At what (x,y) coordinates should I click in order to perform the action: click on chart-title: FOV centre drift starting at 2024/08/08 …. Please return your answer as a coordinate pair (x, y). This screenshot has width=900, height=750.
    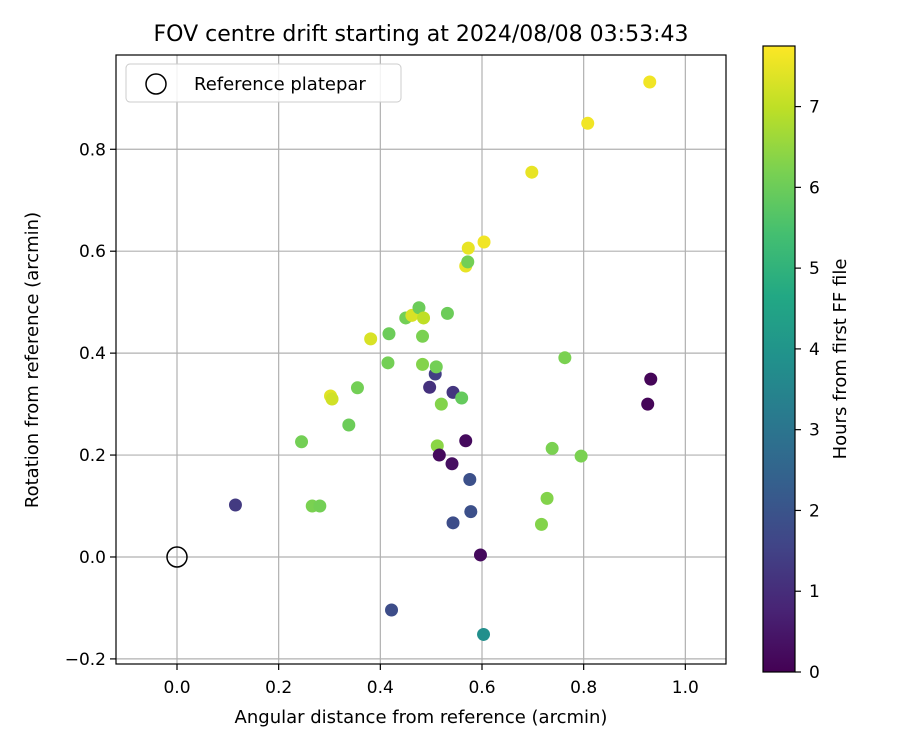
    Looking at the image, I should click on (421, 34).